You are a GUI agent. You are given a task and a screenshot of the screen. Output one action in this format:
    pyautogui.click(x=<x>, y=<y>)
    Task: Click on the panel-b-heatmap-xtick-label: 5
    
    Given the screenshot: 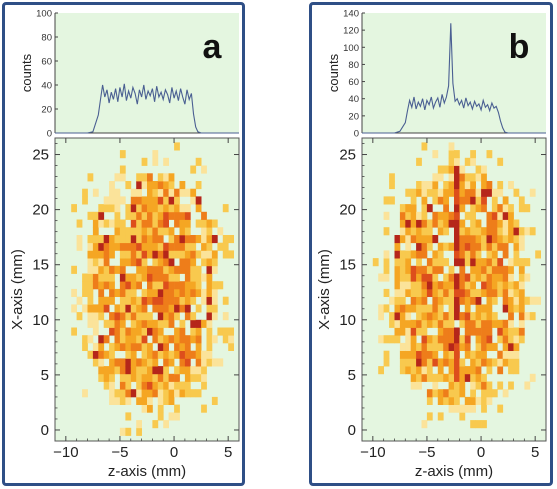 What is the action you would take?
    pyautogui.click(x=535, y=452)
    